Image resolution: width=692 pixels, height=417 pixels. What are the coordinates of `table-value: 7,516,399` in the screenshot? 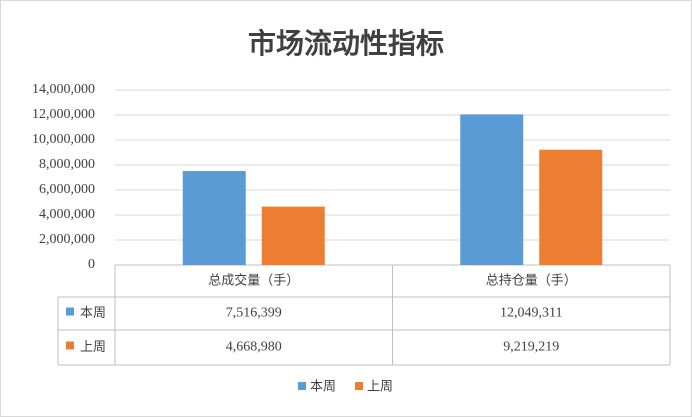 It's located at (254, 313).